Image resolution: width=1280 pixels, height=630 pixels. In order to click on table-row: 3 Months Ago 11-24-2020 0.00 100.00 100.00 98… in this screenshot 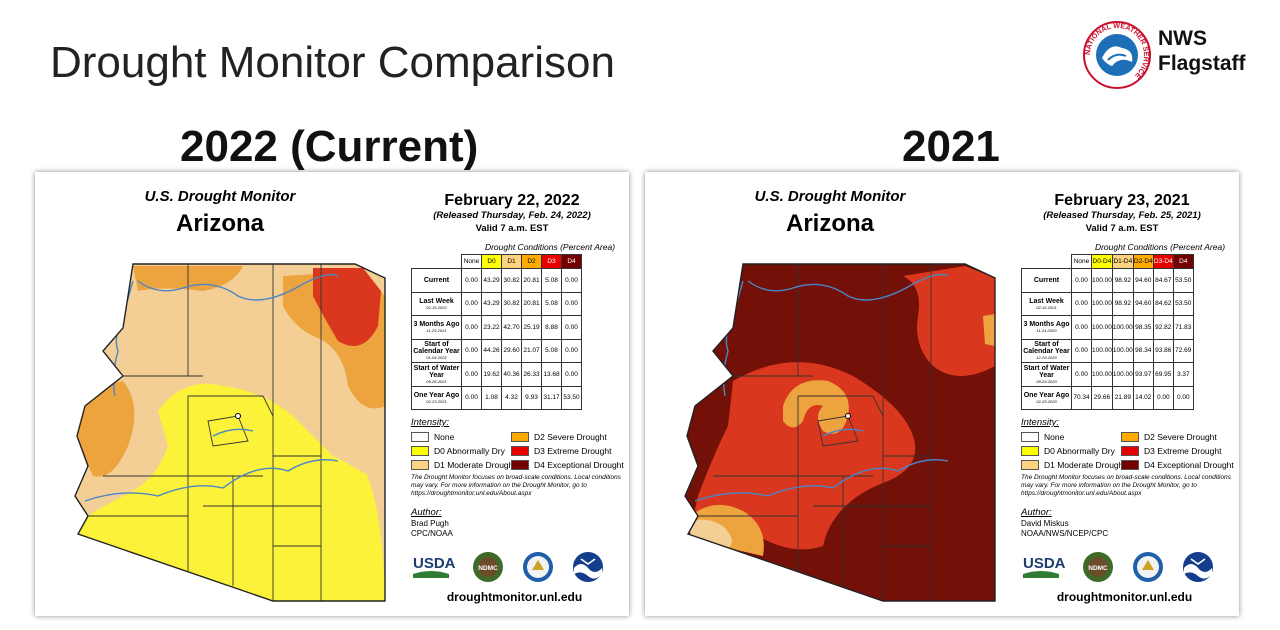, I will do `click(1107, 327)`.